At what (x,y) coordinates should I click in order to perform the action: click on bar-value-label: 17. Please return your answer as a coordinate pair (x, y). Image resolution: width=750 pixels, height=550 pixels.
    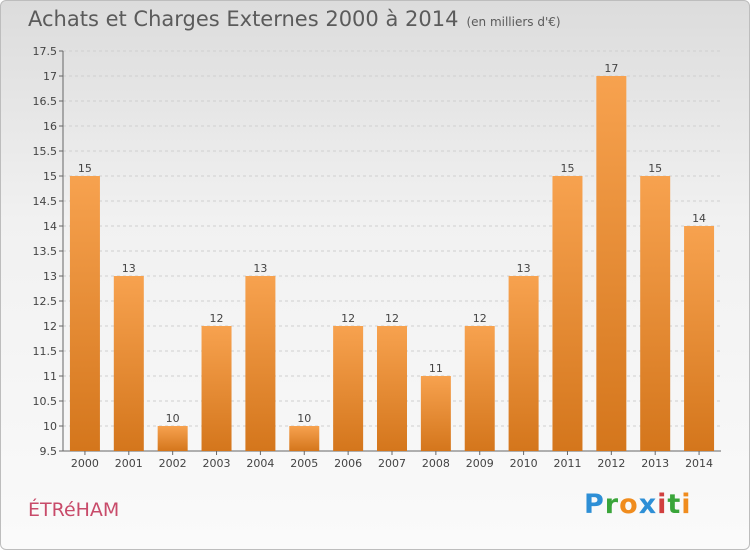
    Looking at the image, I should click on (611, 68).